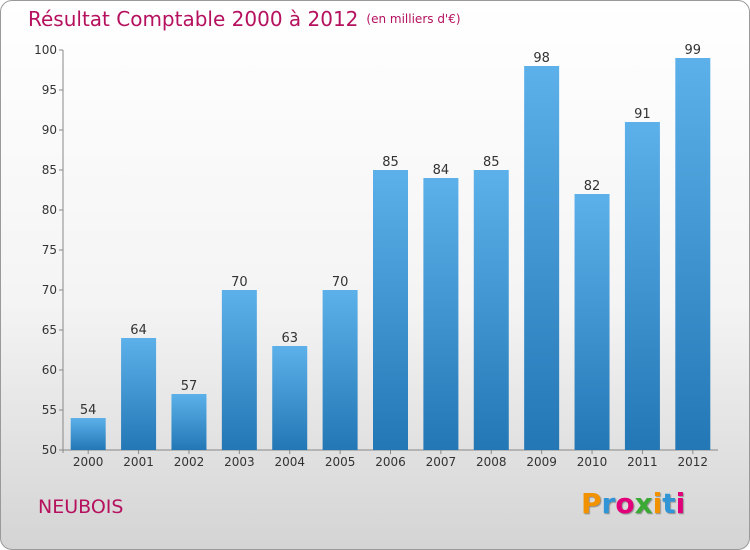 The height and width of the screenshot is (550, 750). What do you see at coordinates (541, 462) in the screenshot?
I see `x-tick-label: 2009` at bounding box center [541, 462].